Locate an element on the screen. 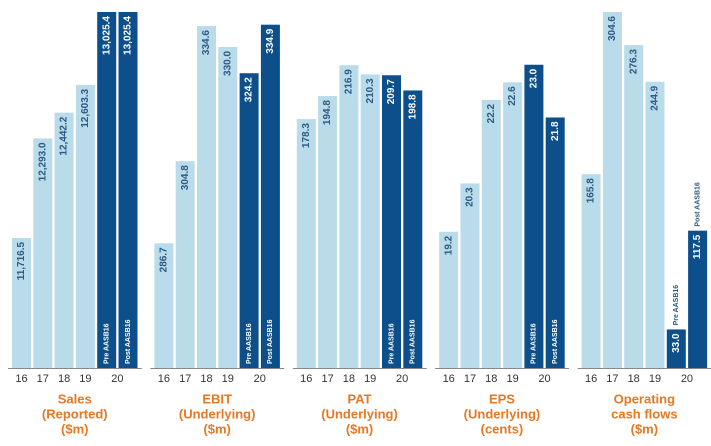 The image size is (711, 446). value-label: 304.6 is located at coordinates (612, 28).